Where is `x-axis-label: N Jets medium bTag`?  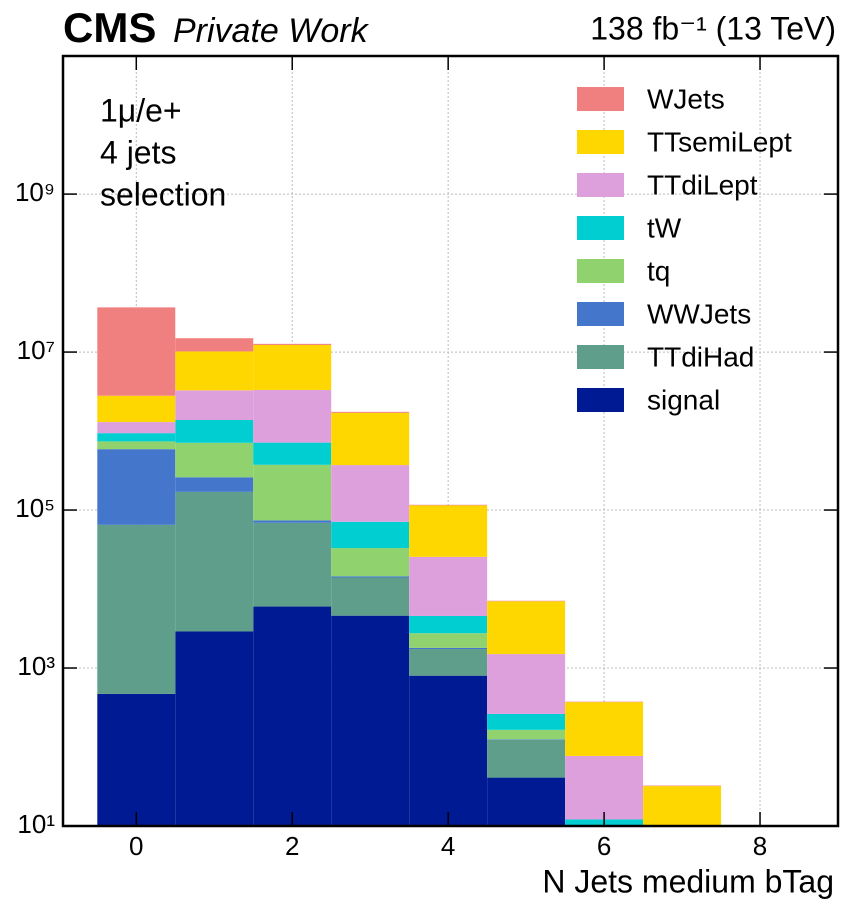 x-axis-label: N Jets medium bTag is located at coordinates (688, 881).